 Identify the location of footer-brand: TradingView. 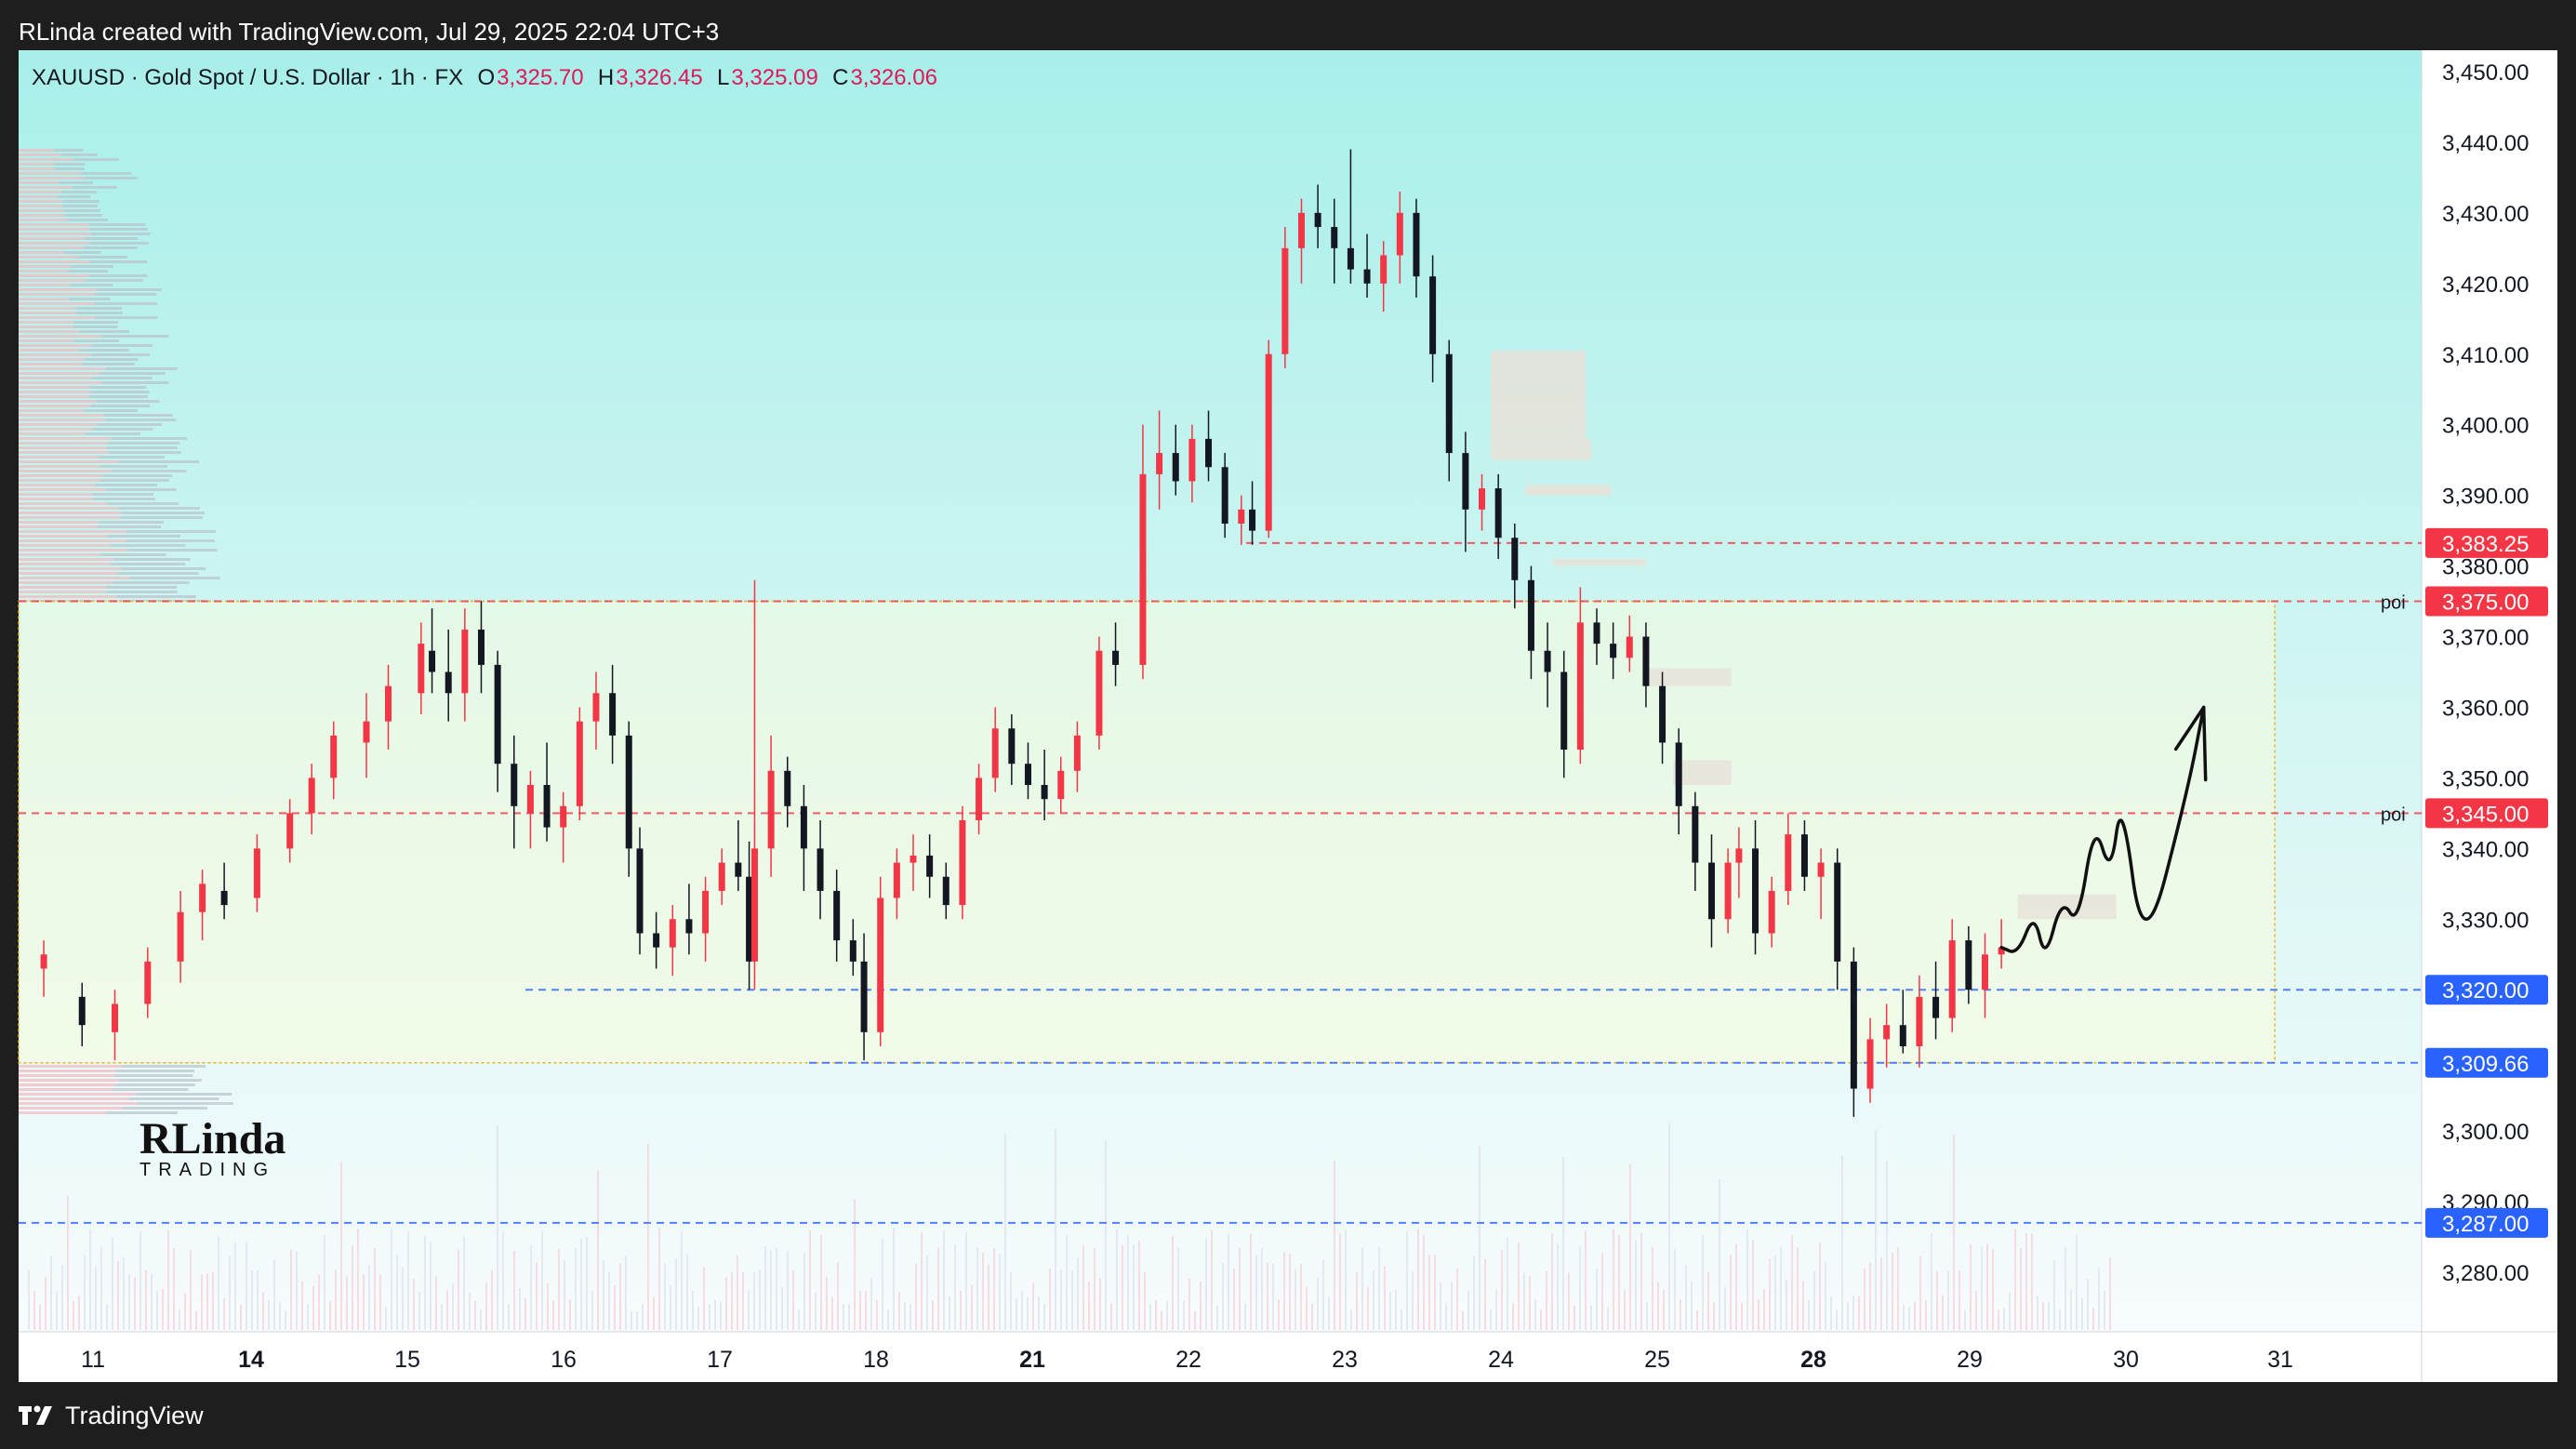
(134, 1415).